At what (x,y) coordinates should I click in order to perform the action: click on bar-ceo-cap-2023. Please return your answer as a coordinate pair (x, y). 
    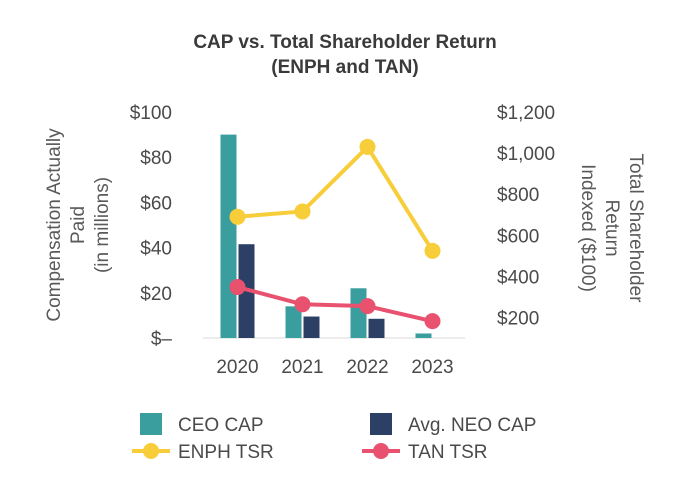
    Looking at the image, I should click on (423, 335).